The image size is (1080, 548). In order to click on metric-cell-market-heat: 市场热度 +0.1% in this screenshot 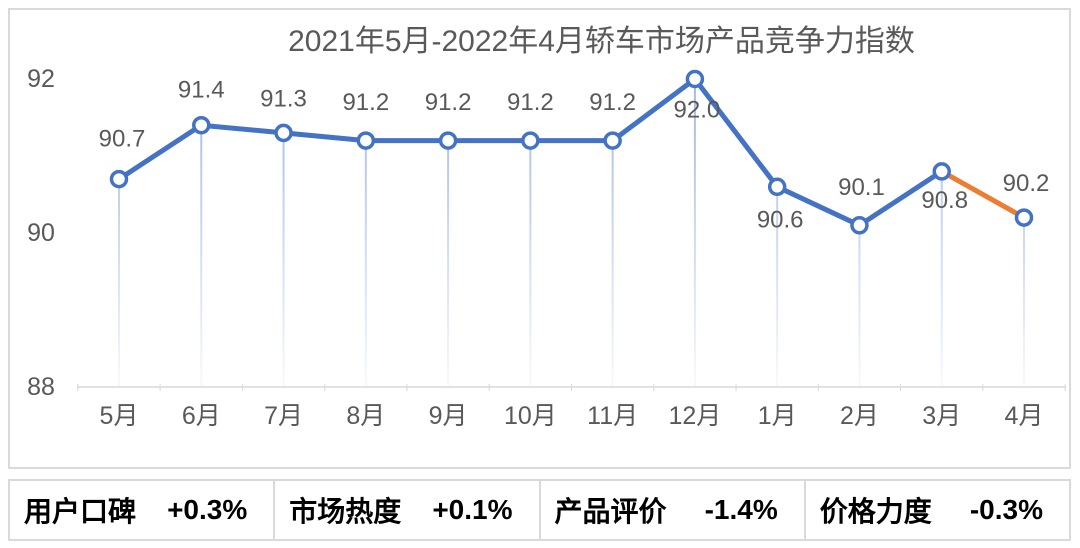, I will do `click(405, 510)`.